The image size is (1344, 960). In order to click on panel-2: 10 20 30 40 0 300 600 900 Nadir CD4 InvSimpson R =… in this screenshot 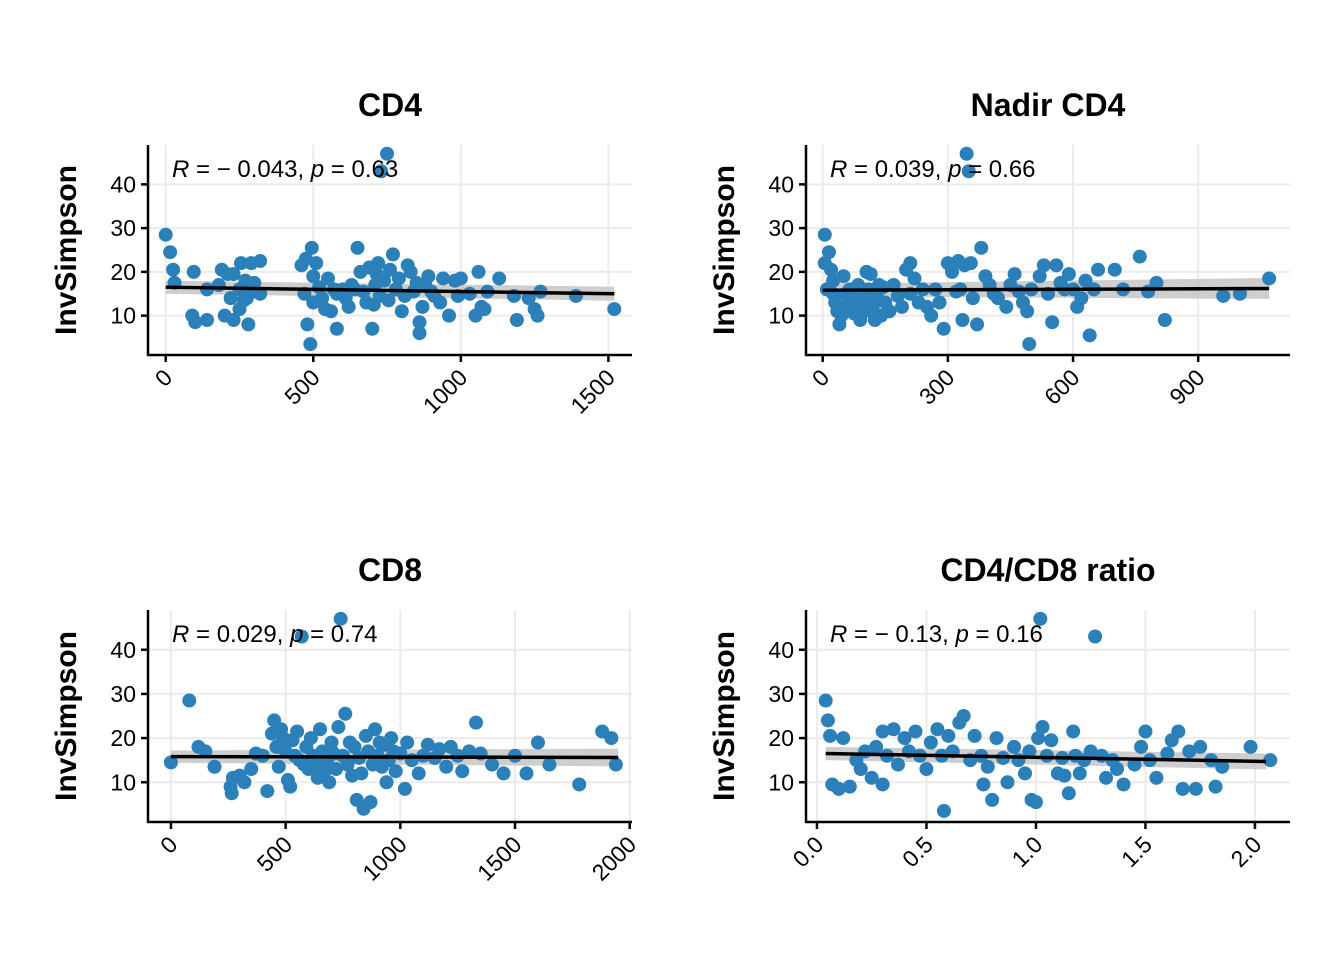, I will do `click(999, 248)`.